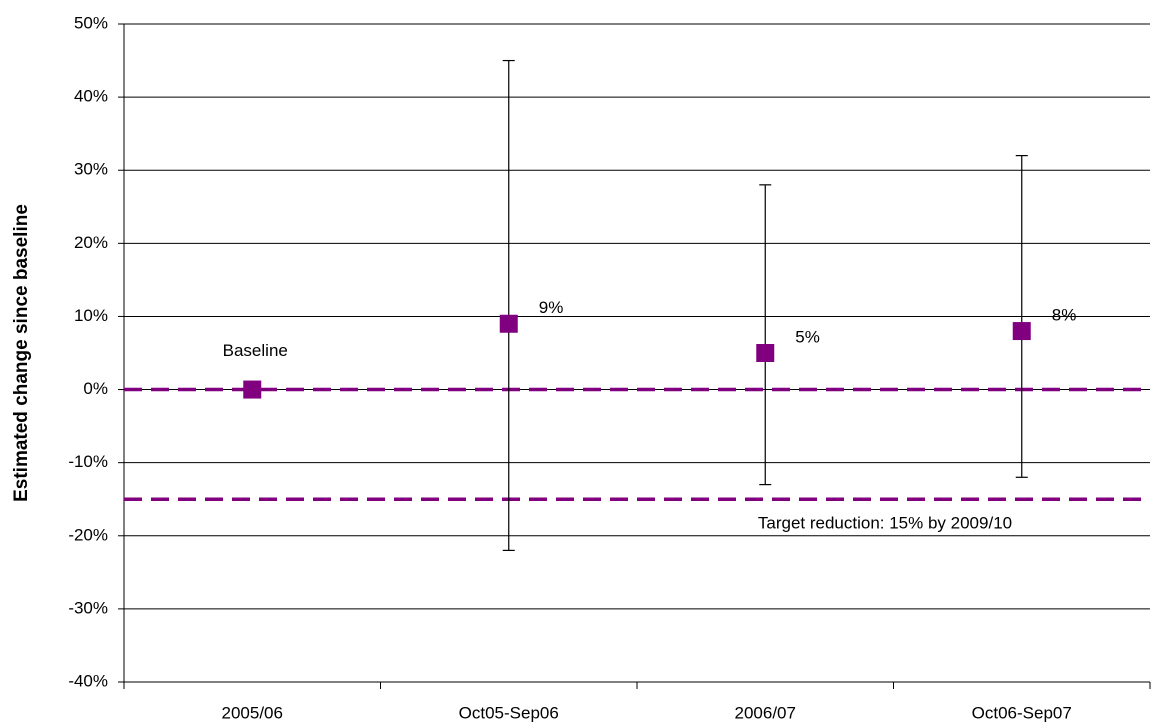 Image resolution: width=1153 pixels, height=726 pixels. I want to click on x-tick-label: Oct05-Sep06, so click(509, 712).